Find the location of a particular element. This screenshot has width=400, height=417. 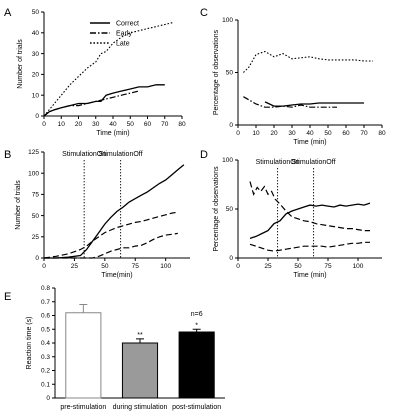

pb-x-tick-label: 0 is located at coordinates (44, 266).